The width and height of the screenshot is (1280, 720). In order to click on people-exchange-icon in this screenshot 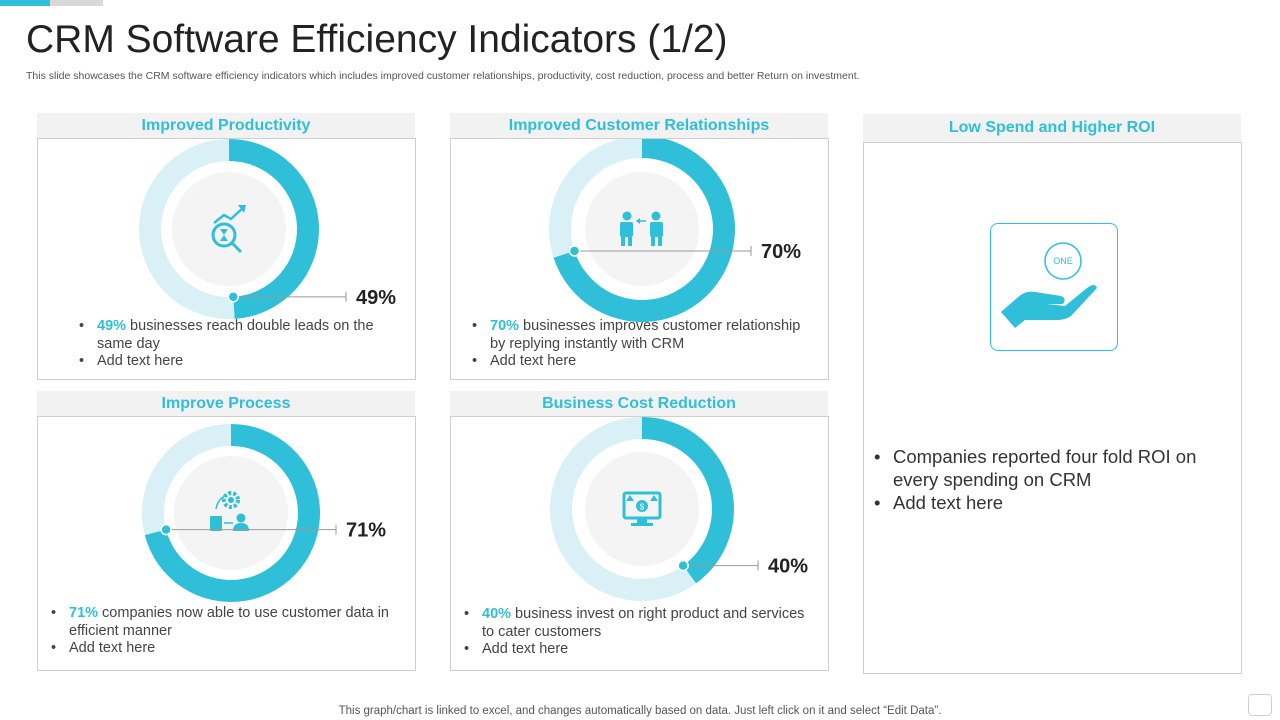, I will do `click(641, 228)`.